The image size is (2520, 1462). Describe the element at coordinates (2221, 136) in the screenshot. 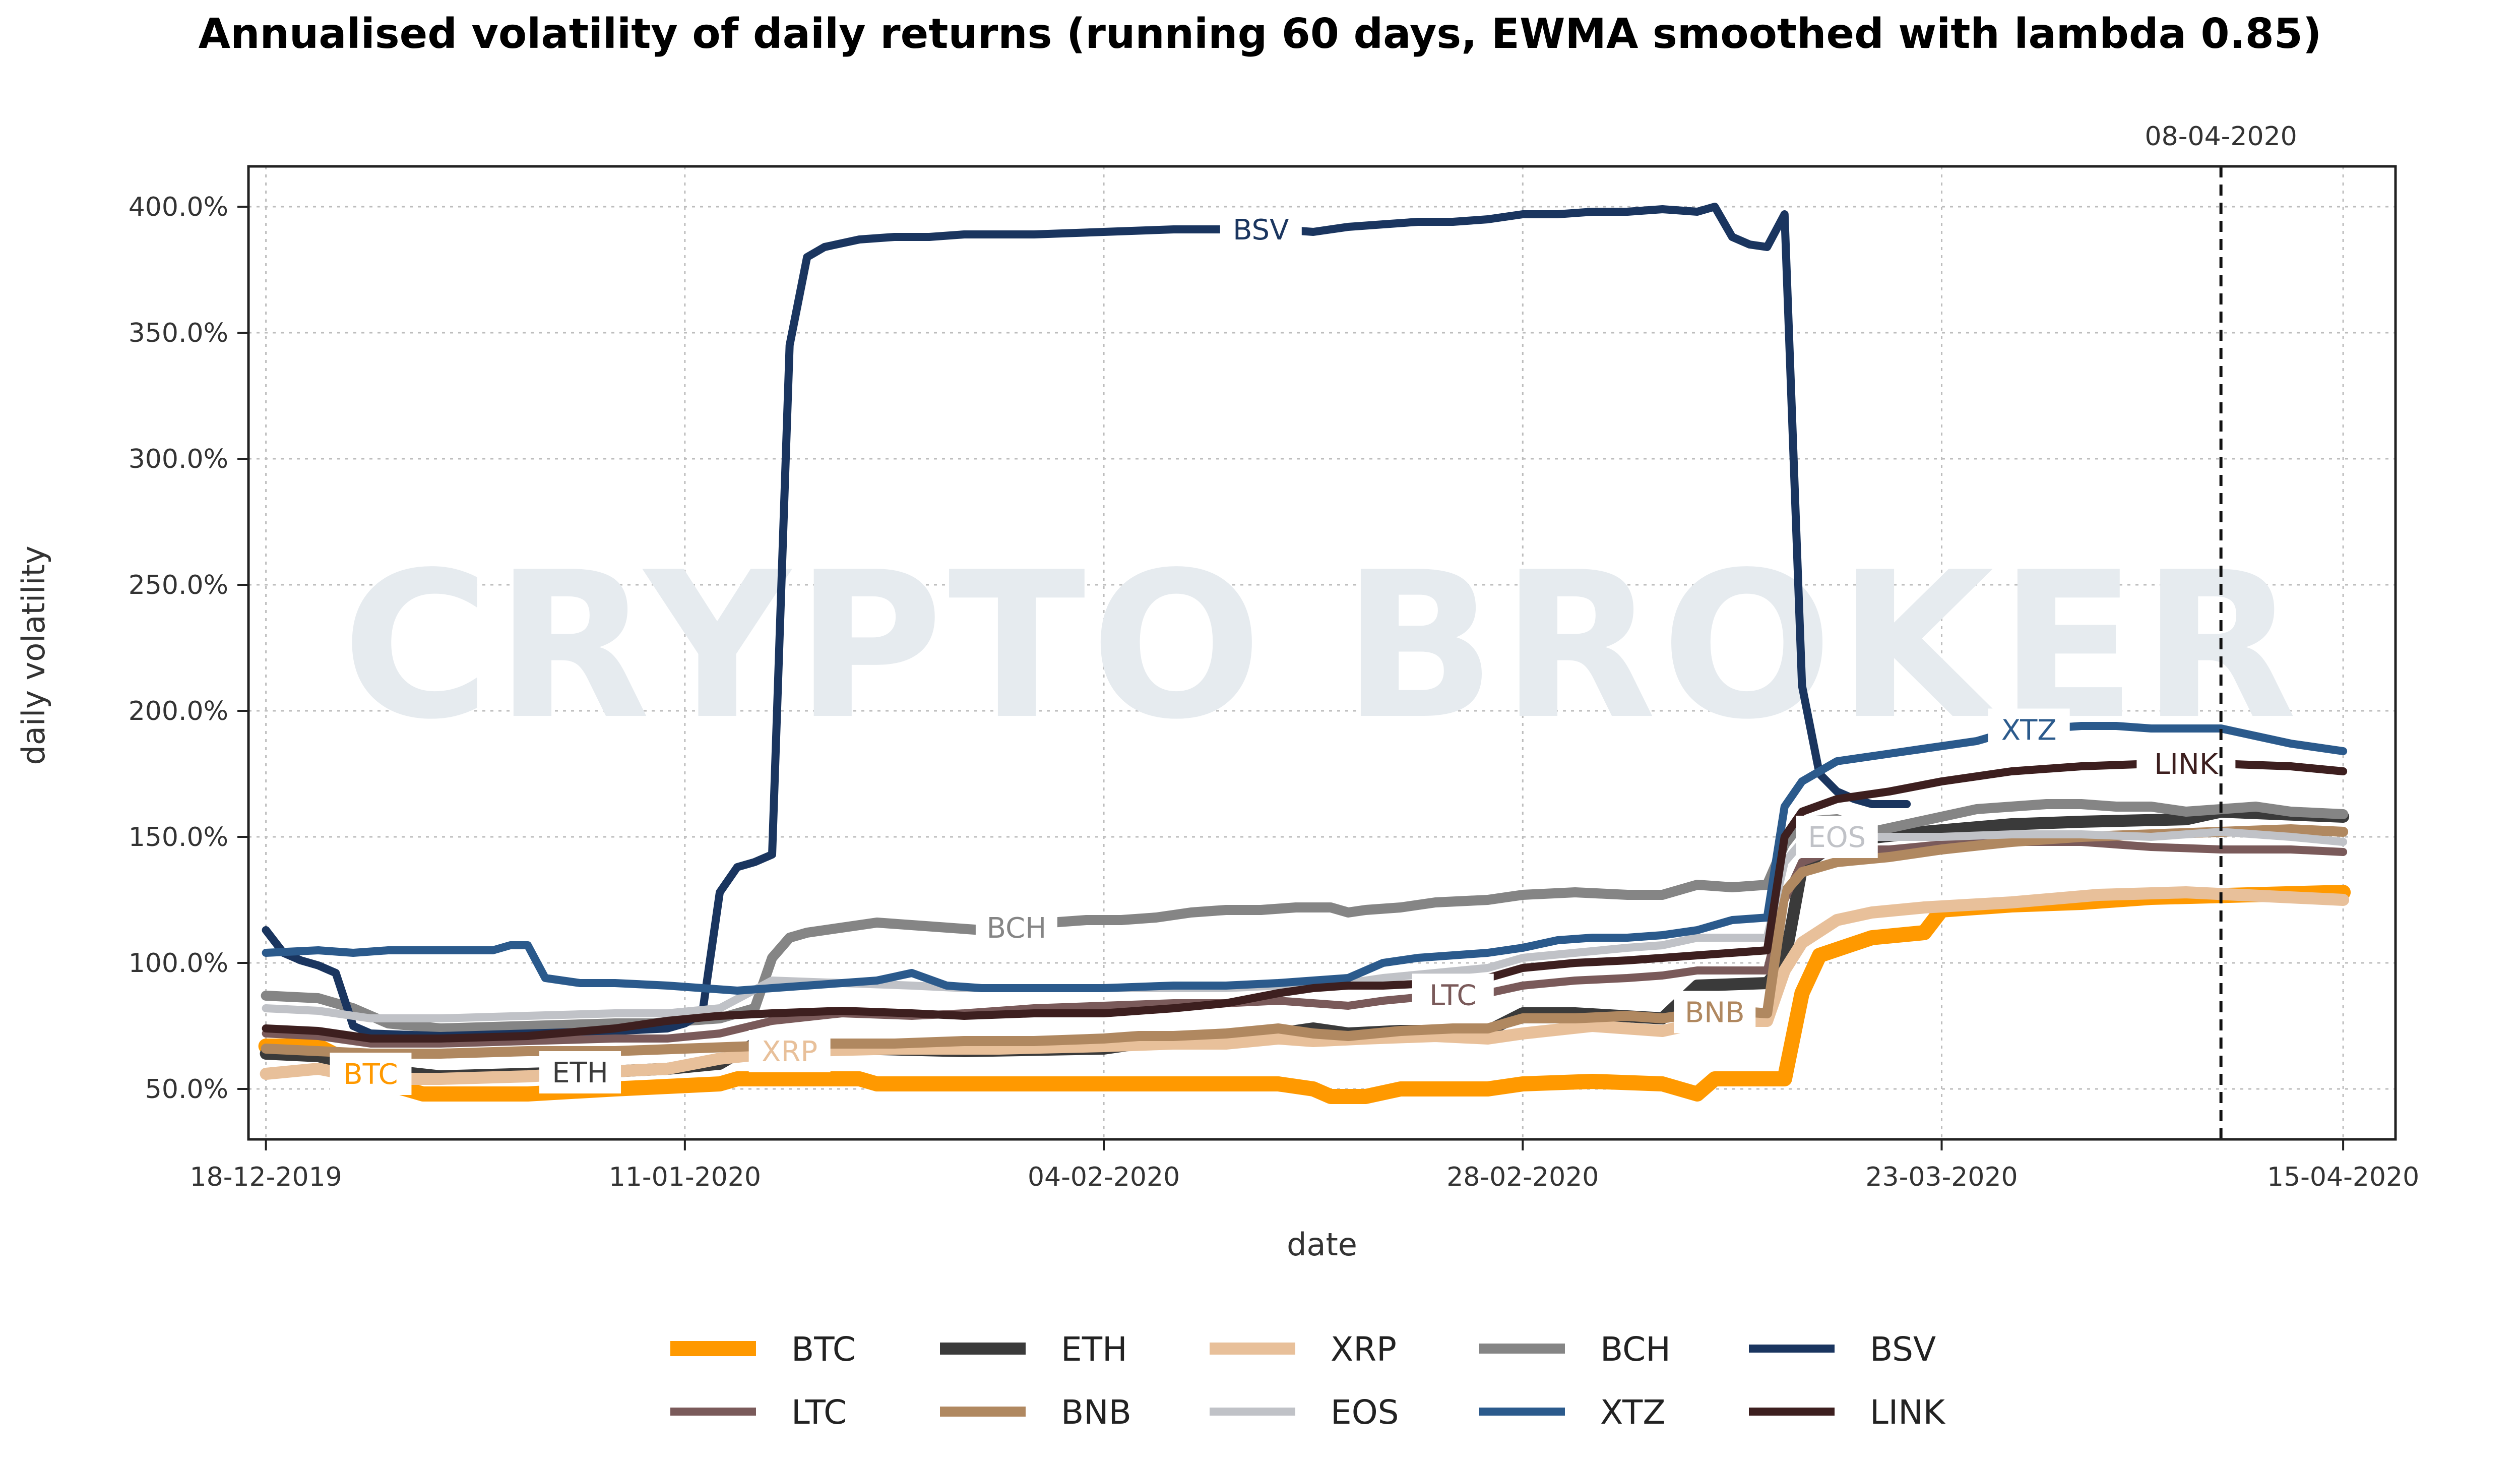

I see `event-label: 08-04-2020` at that location.